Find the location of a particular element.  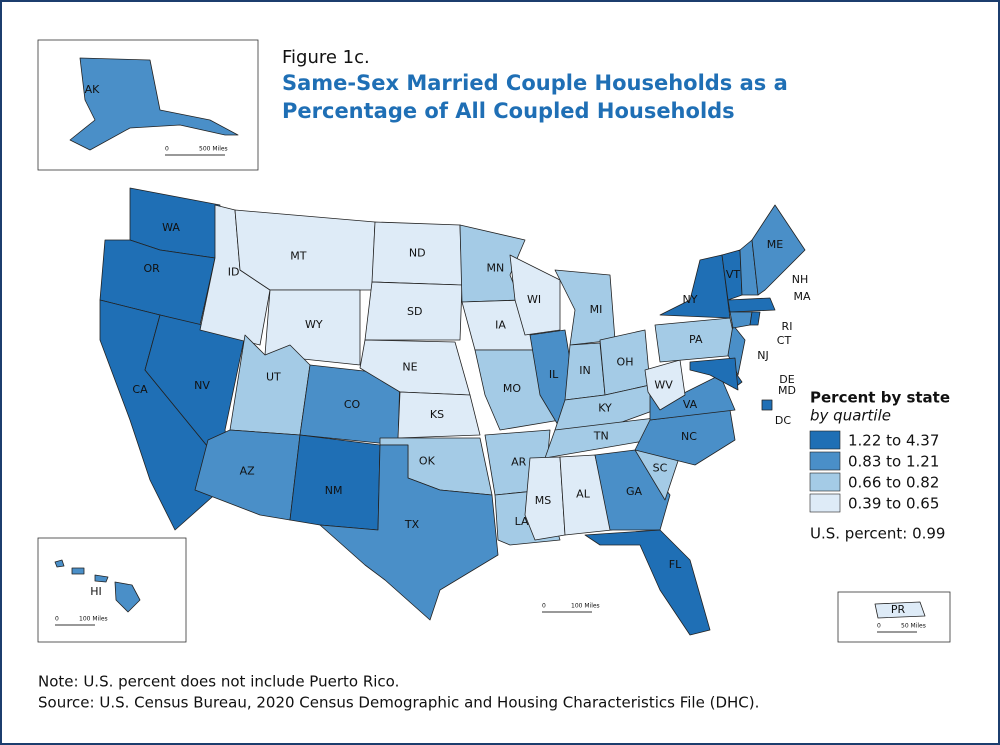

state-label: MT is located at coordinates (298, 255).